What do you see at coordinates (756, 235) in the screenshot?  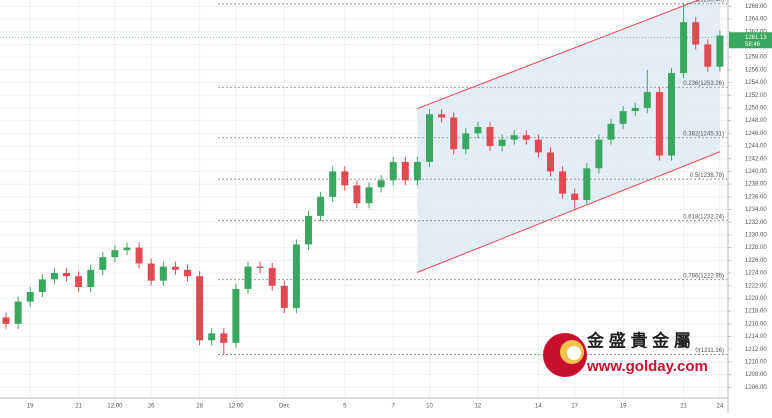 I see `y-tick-label: 1230.00` at bounding box center [756, 235].